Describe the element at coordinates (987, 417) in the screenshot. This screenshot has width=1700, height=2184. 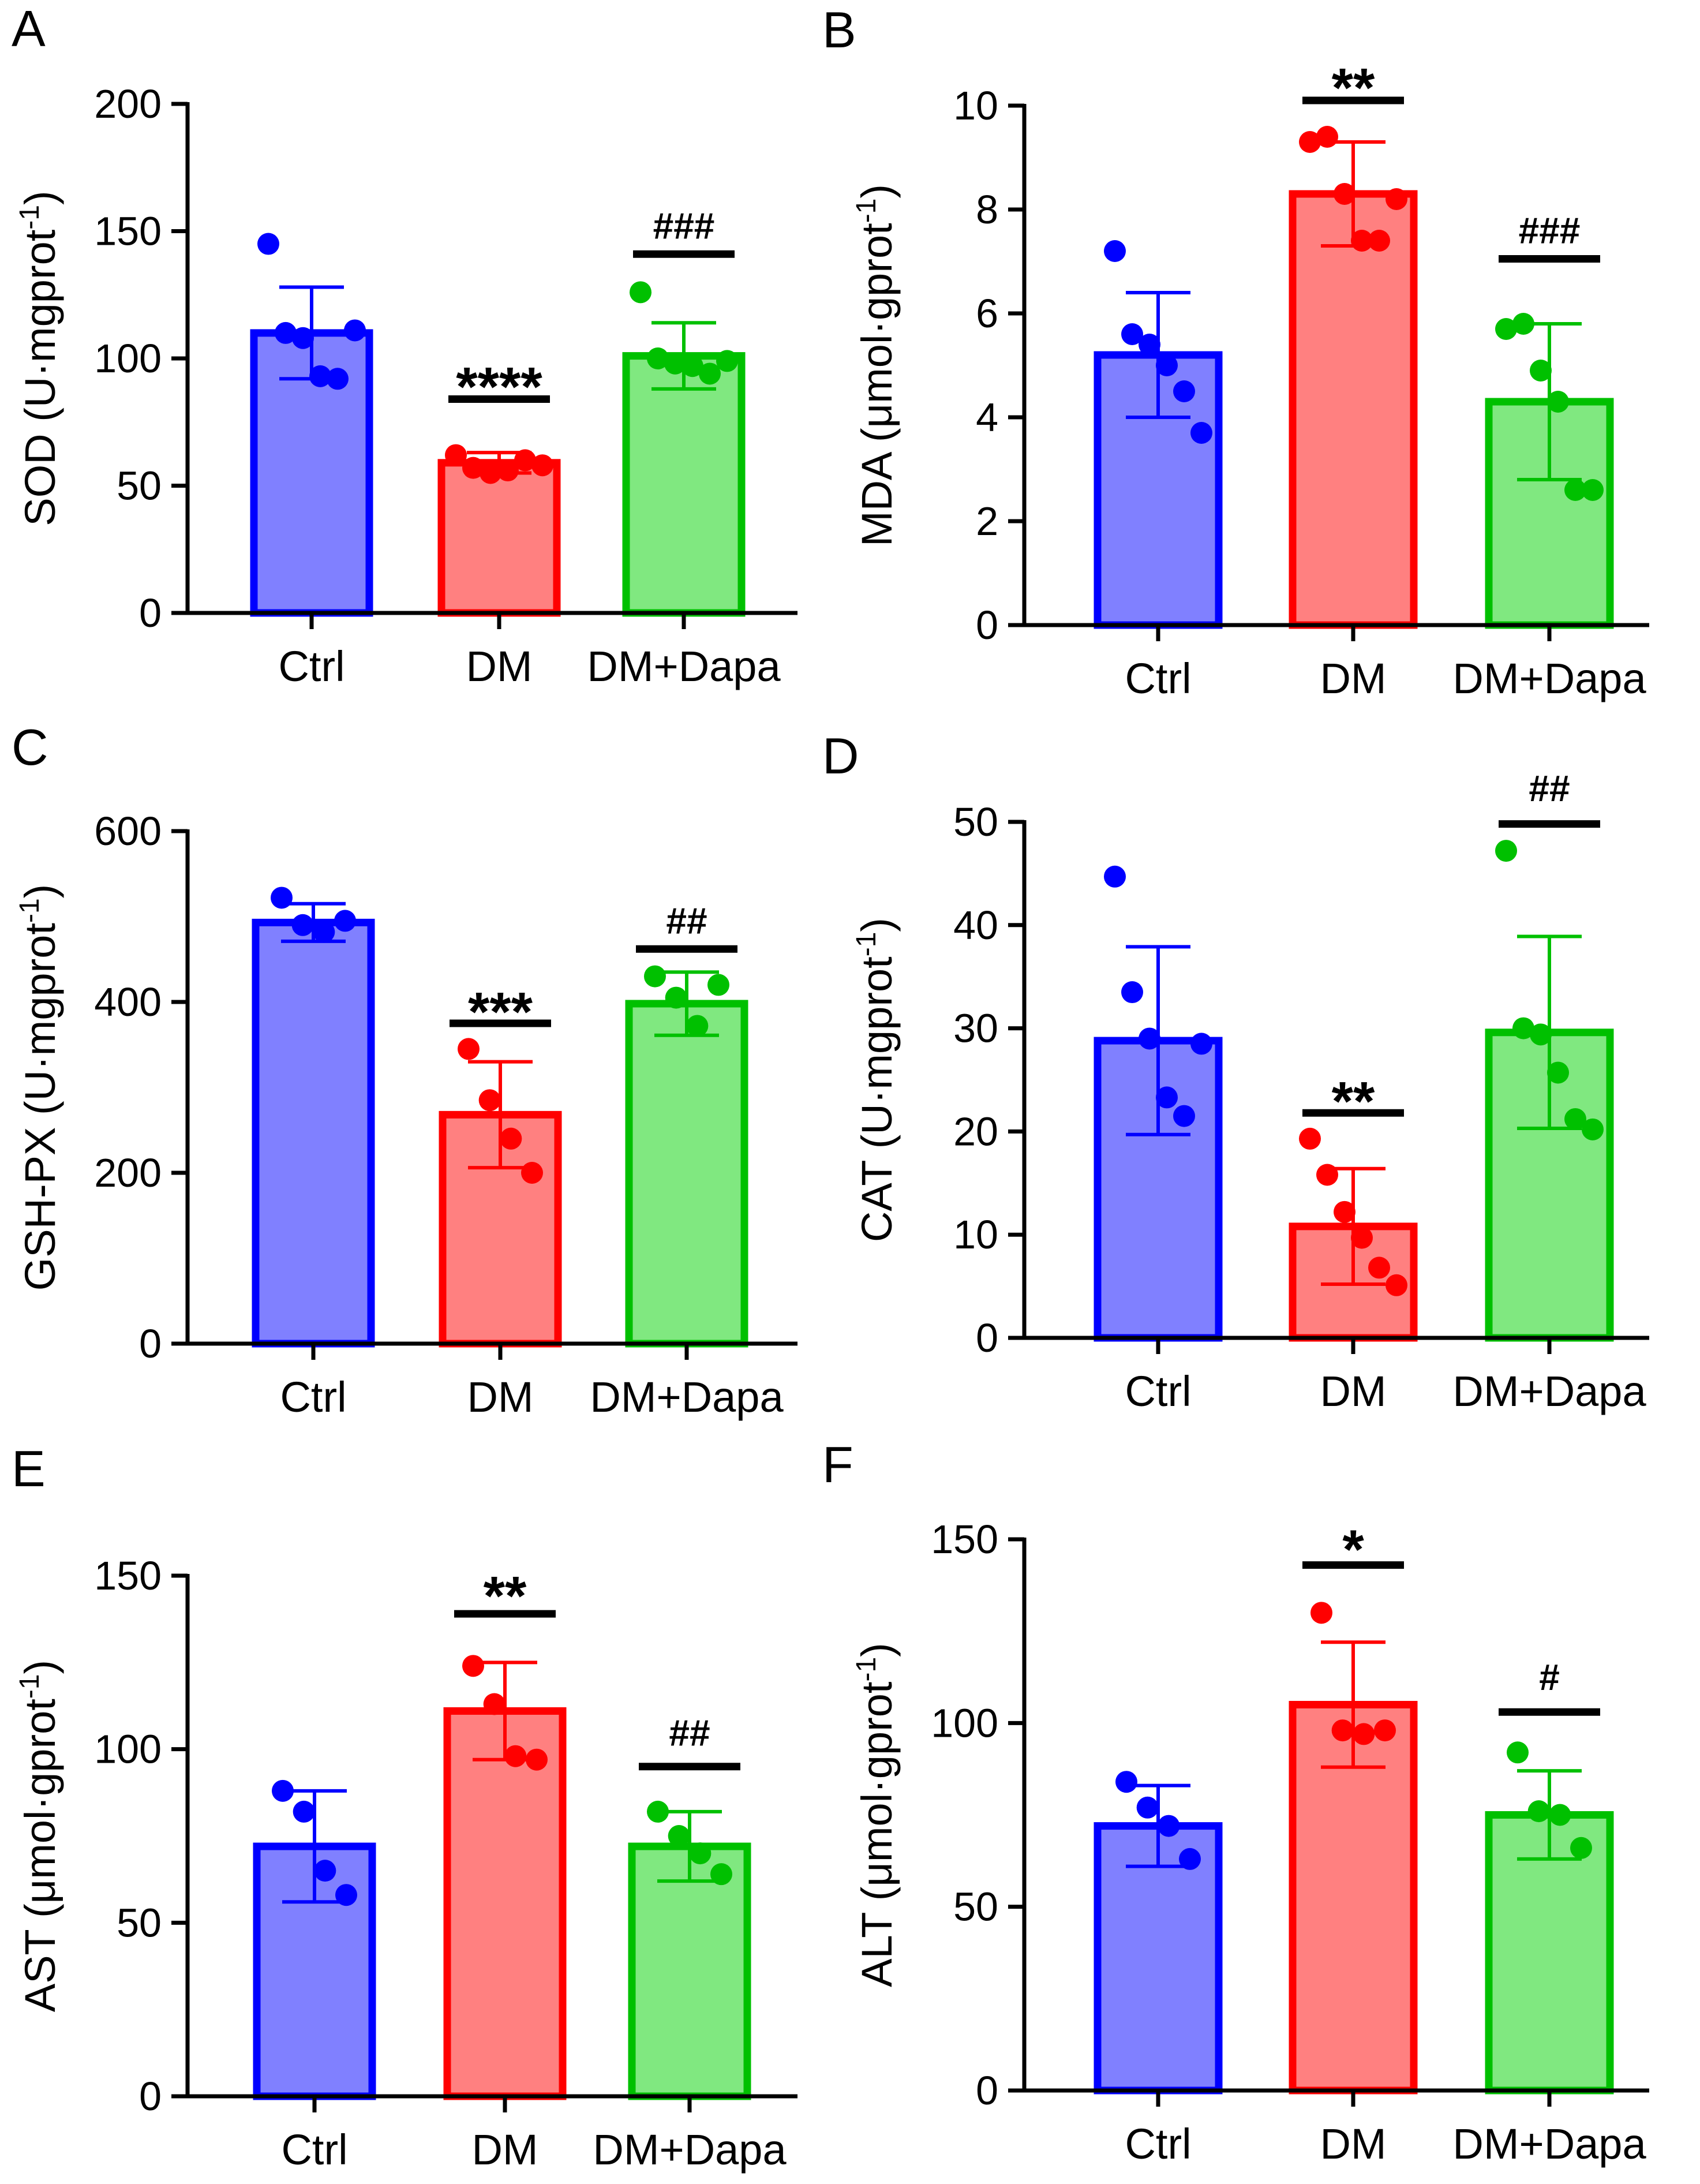
I see `y-tick-label: 4` at that location.